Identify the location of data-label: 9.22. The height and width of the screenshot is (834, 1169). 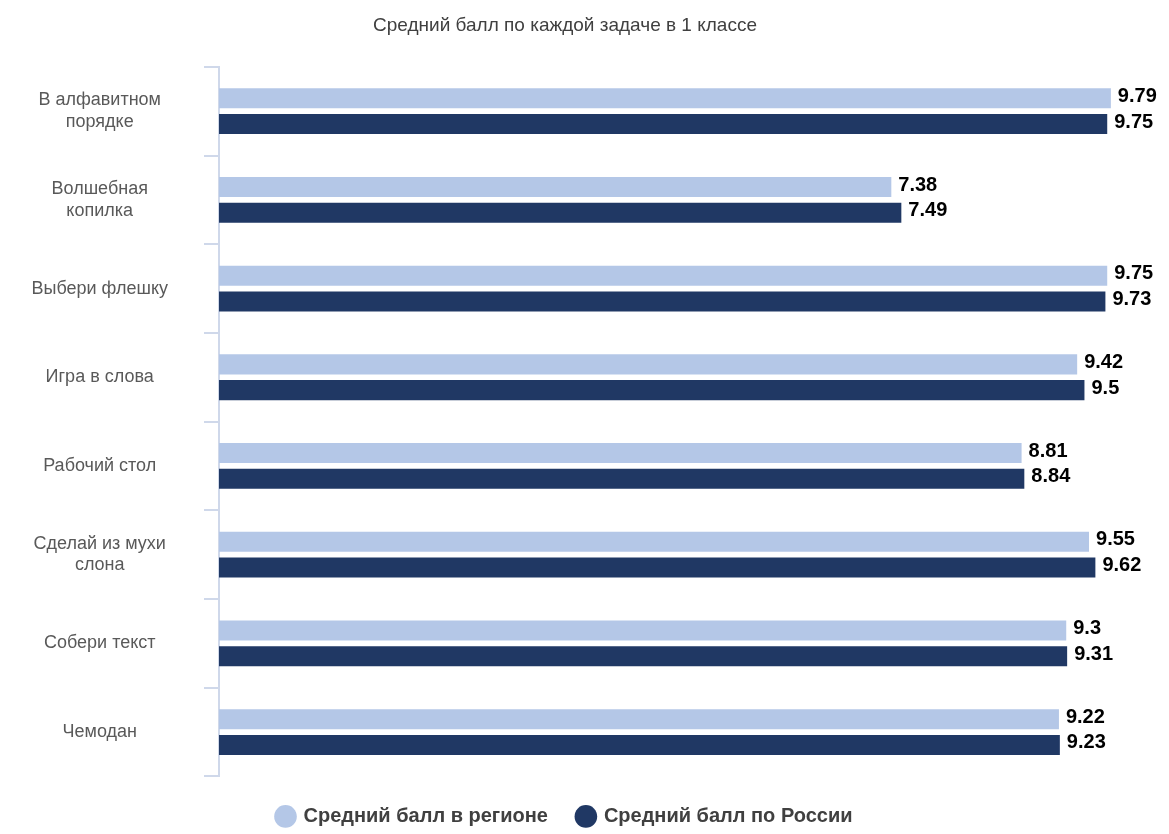
(1085, 715).